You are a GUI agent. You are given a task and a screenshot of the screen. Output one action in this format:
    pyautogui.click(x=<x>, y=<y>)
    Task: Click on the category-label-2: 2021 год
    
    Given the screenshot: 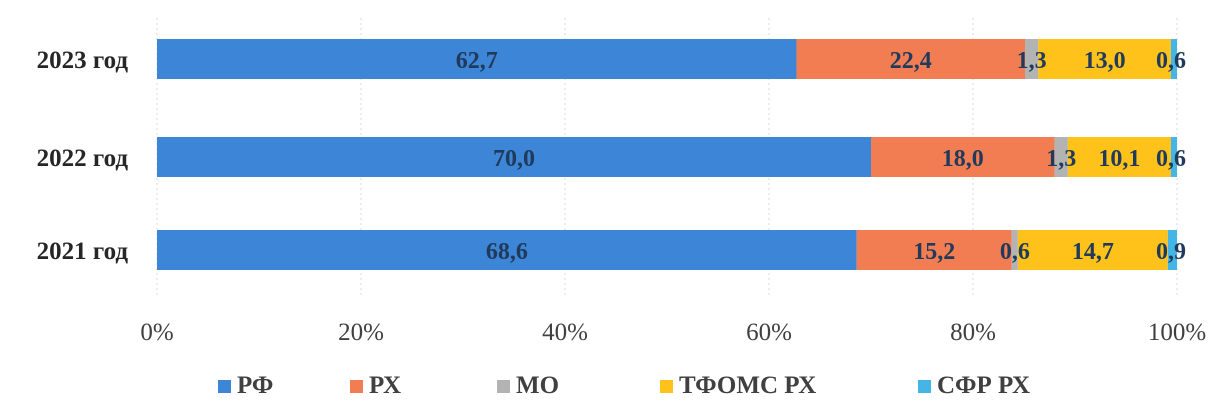 What is the action you would take?
    pyautogui.click(x=83, y=251)
    